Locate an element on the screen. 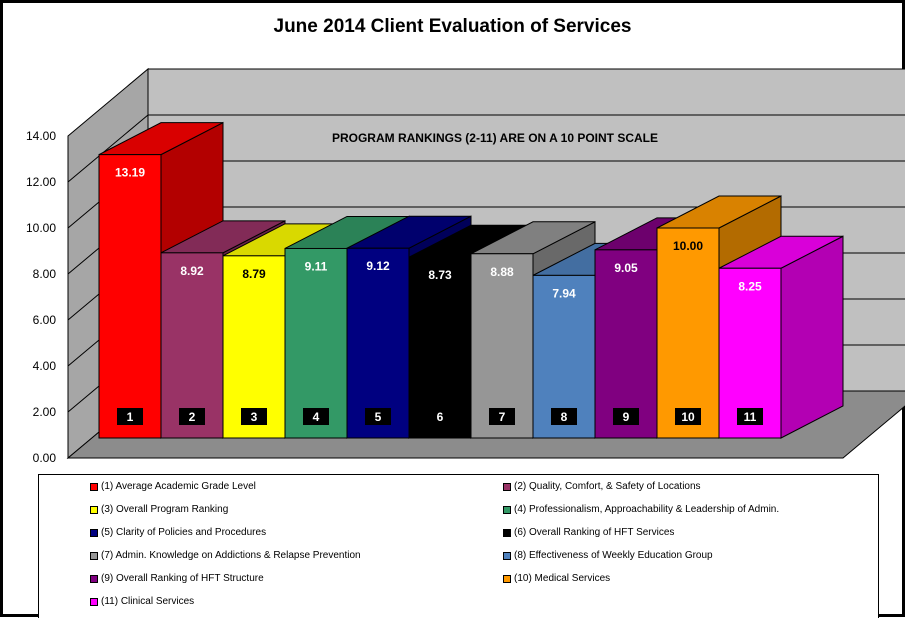 The width and height of the screenshot is (905, 618). chart-title: June 2014 Client Evaluation of Services is located at coordinates (452, 26).